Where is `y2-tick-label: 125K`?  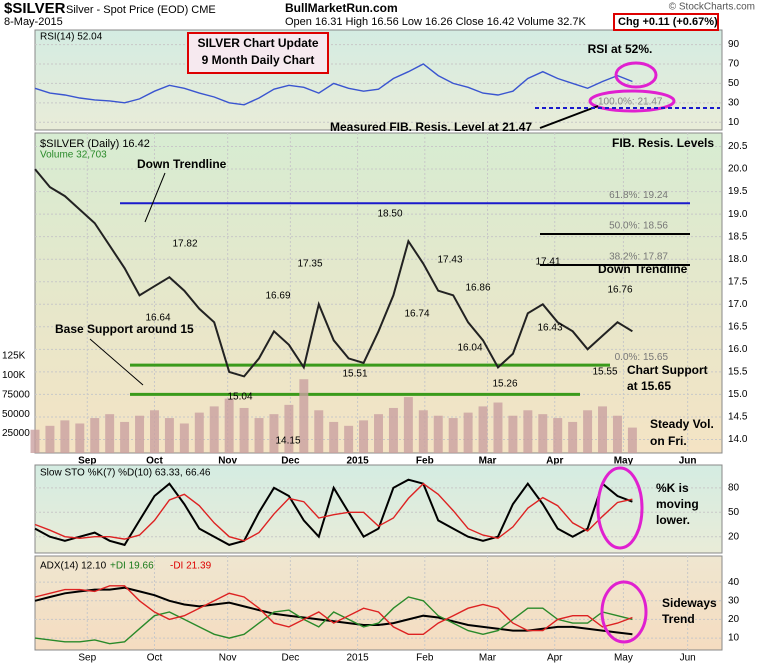 y2-tick-label: 125K is located at coordinates (14, 356).